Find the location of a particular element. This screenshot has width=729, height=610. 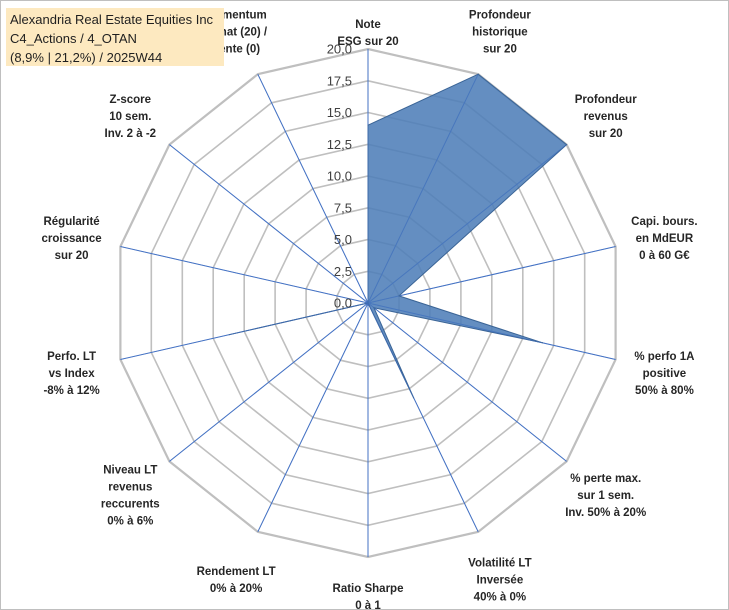

axis-label-line: en MdEUR is located at coordinates (665, 239).